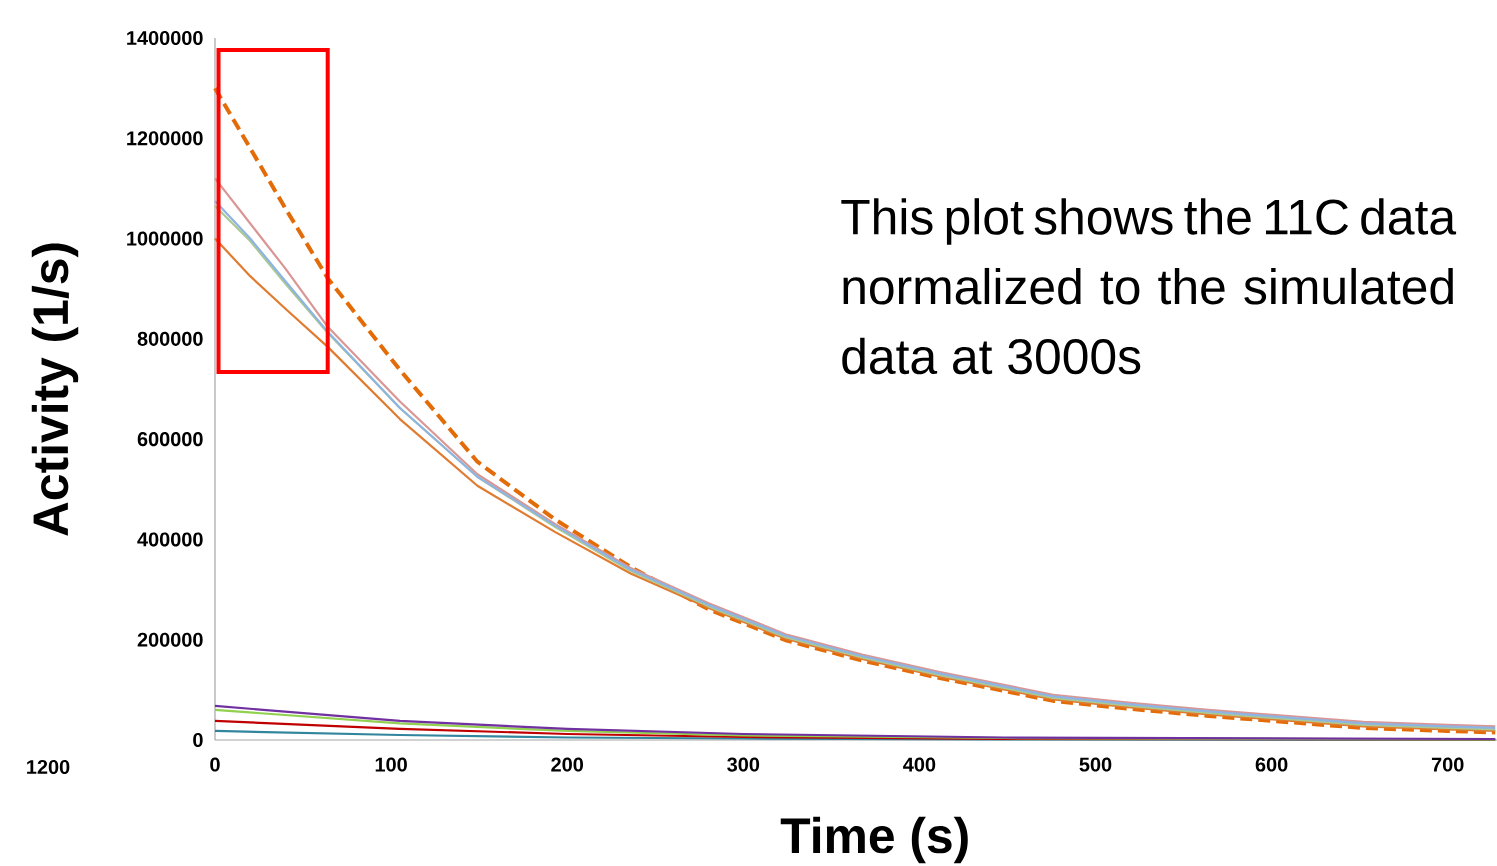 The image size is (1497, 866). I want to click on x-tick-label: 600, so click(1271, 764).